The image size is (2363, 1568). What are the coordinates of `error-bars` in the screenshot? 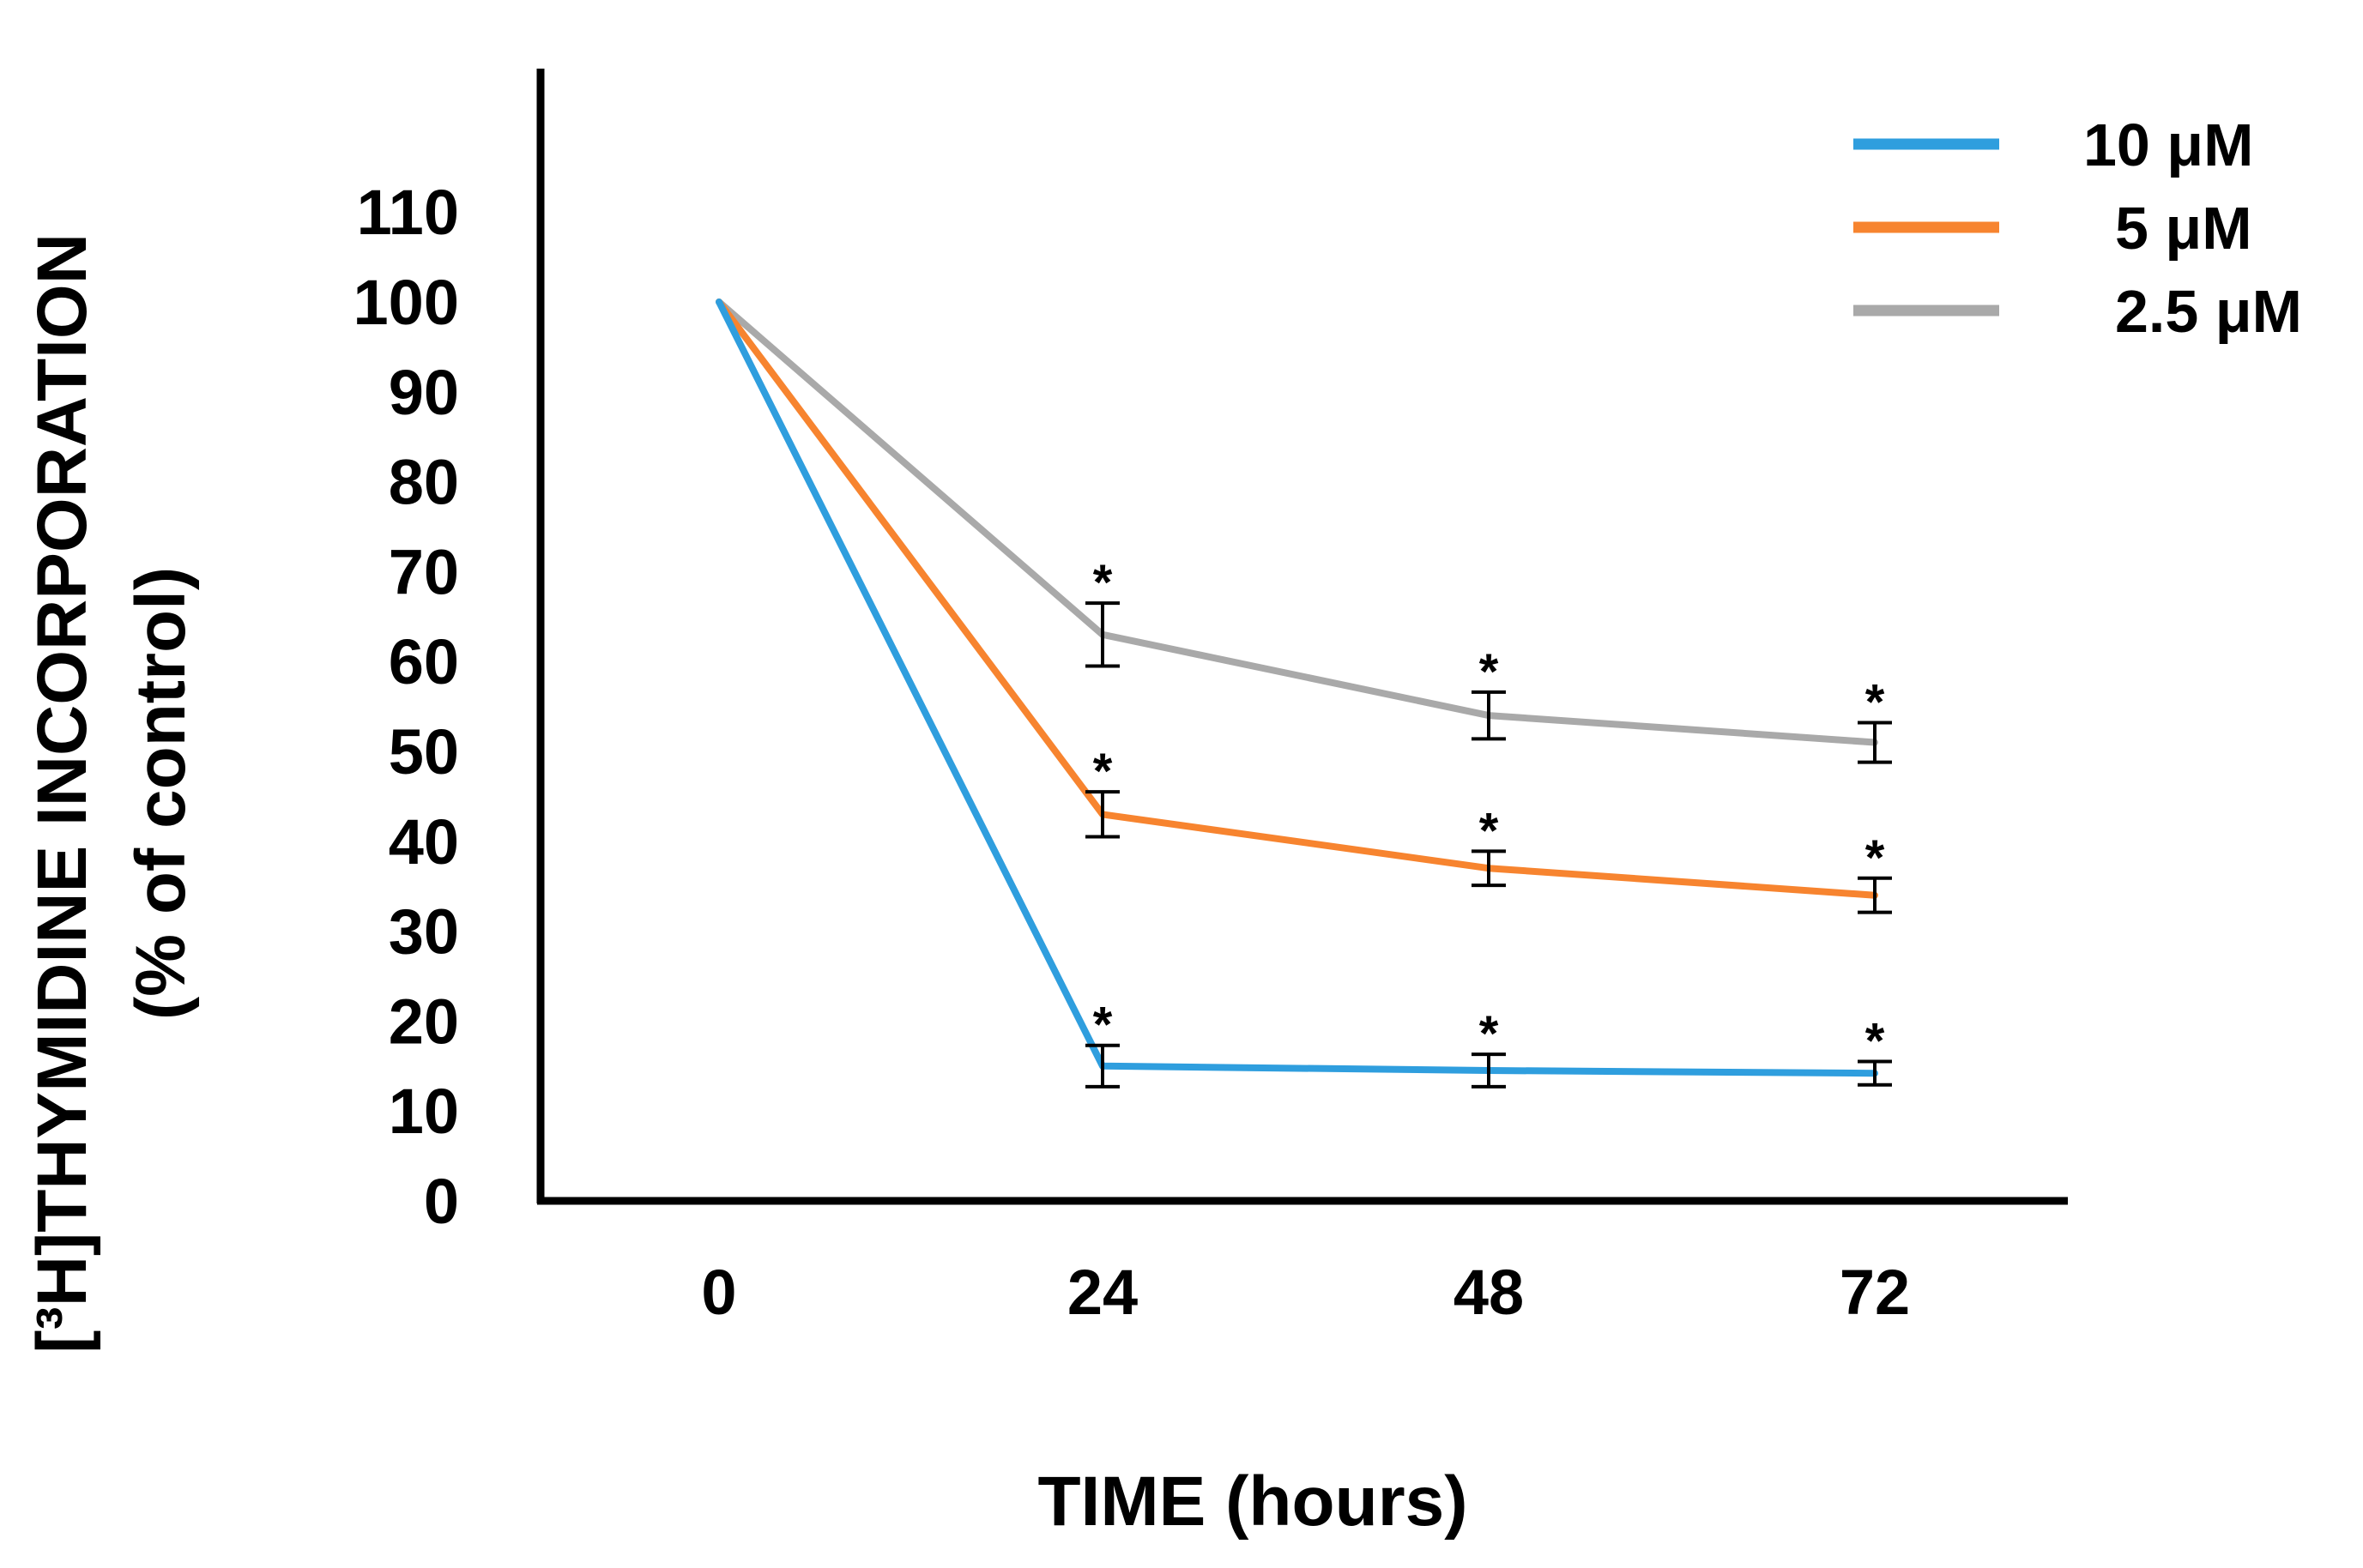 It's located at (1488, 845).